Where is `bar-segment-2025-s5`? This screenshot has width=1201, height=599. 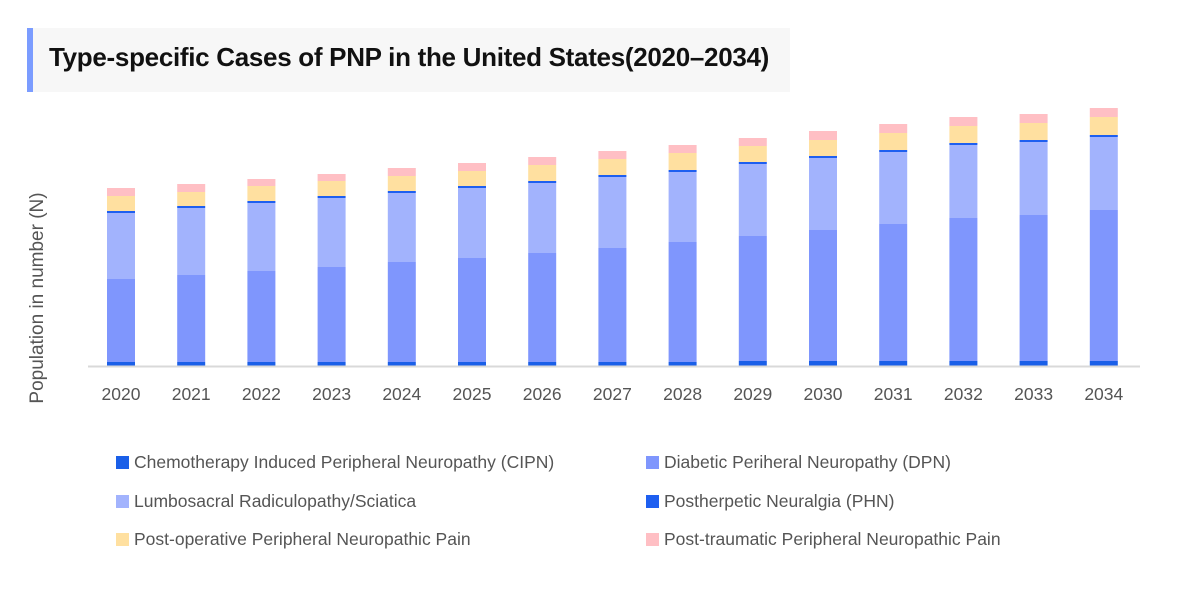
bar-segment-2025-s5 is located at coordinates (472, 167).